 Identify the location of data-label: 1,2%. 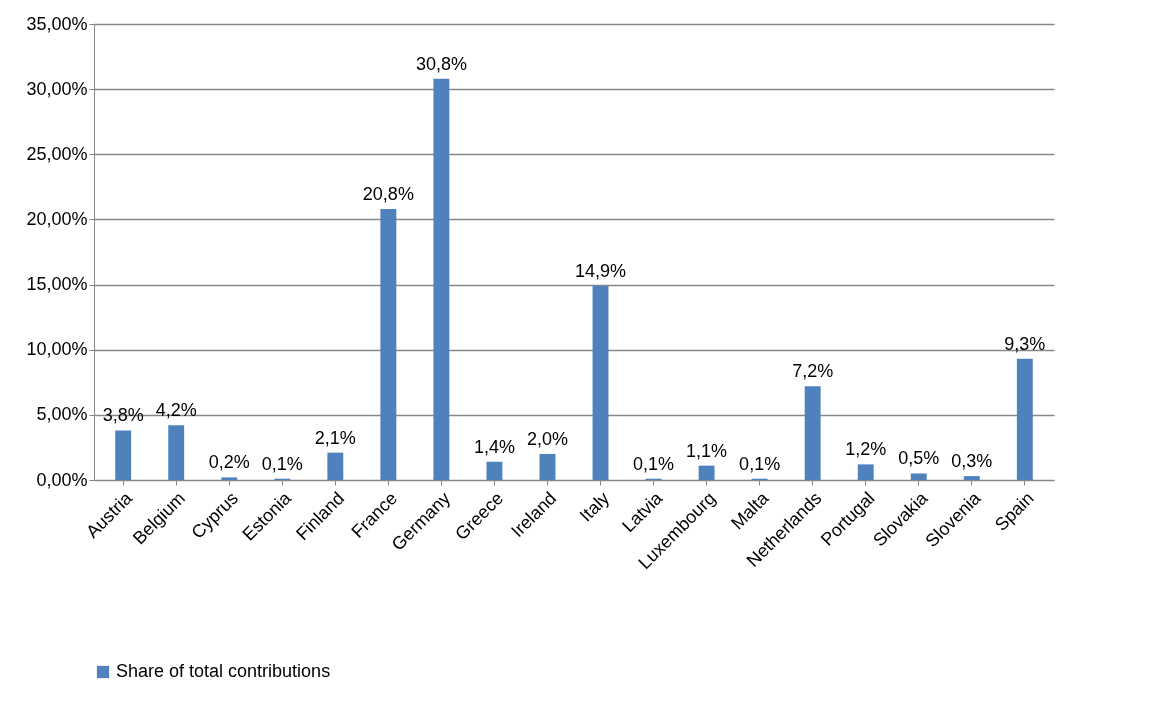
(866, 449).